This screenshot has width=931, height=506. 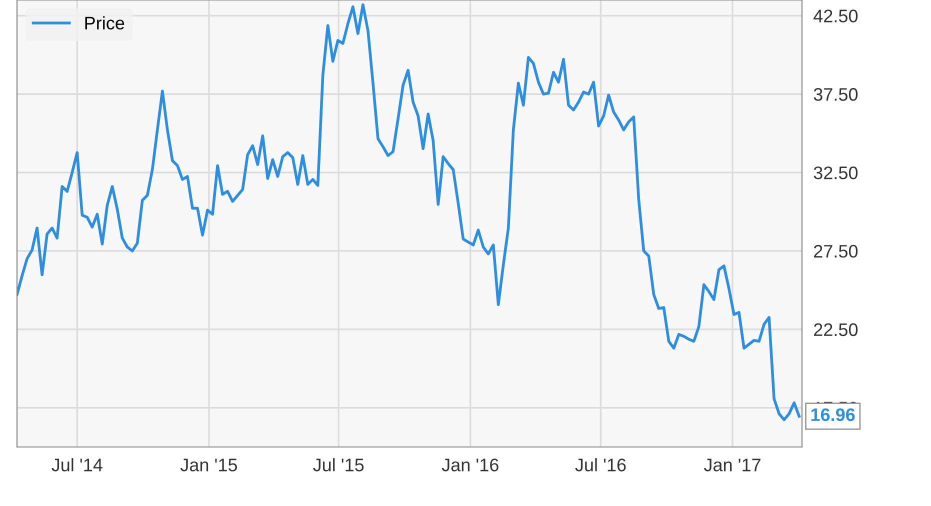 I want to click on annotation: 16.96, so click(x=833, y=415).